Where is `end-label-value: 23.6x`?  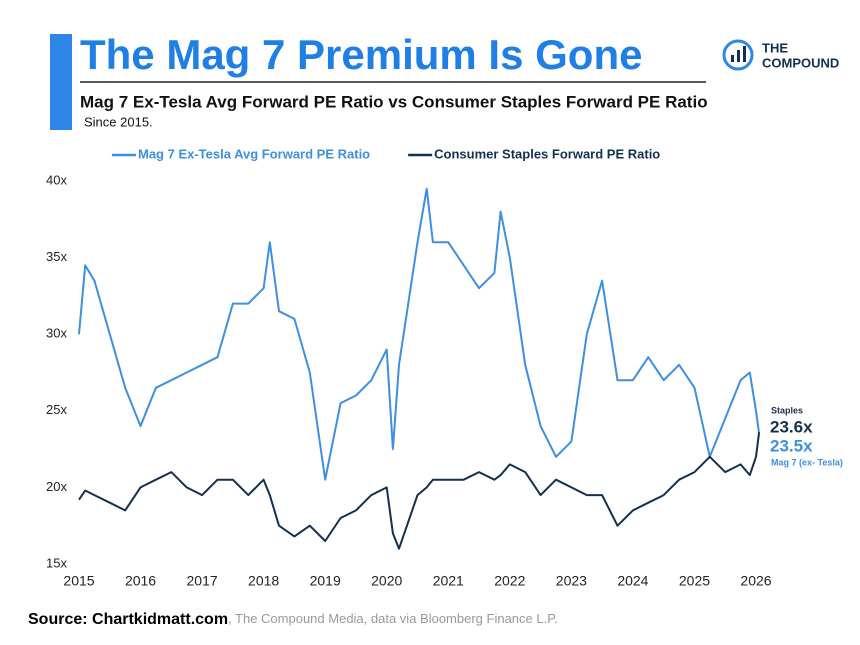 end-label-value: 23.6x is located at coordinates (791, 426).